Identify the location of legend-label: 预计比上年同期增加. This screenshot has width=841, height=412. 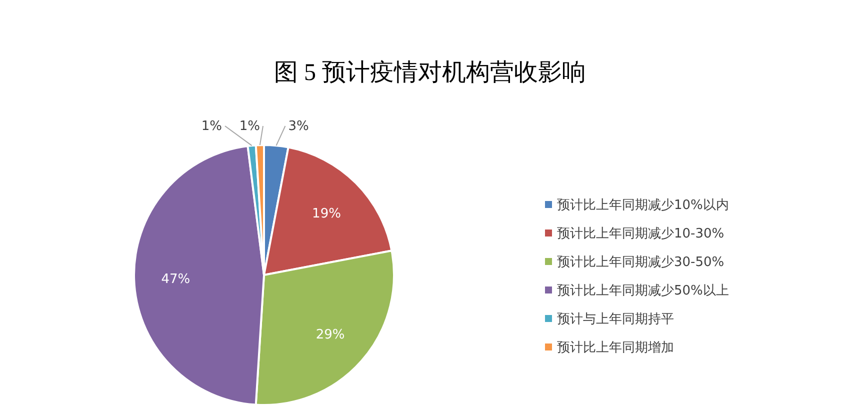
(615, 348).